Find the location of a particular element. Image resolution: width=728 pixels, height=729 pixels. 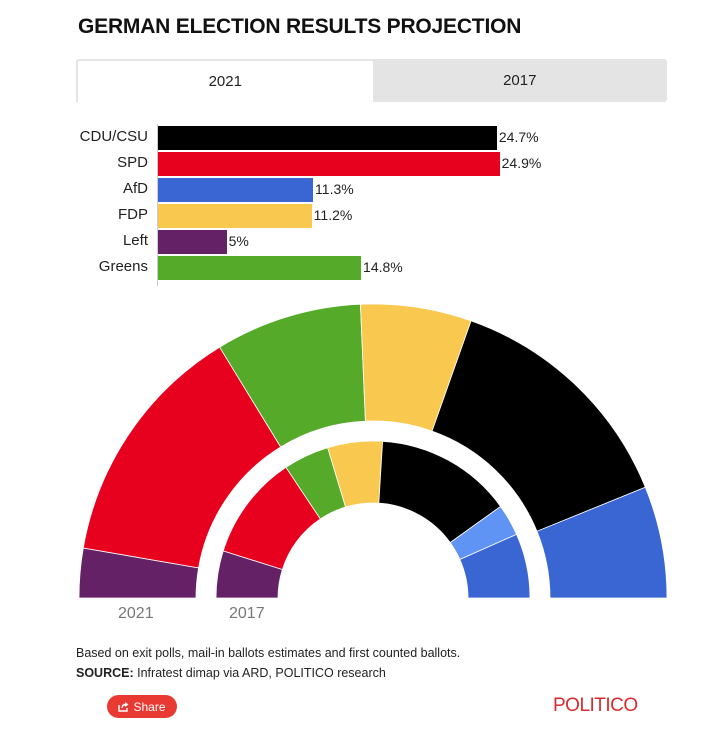

share-button: Share is located at coordinates (142, 706).